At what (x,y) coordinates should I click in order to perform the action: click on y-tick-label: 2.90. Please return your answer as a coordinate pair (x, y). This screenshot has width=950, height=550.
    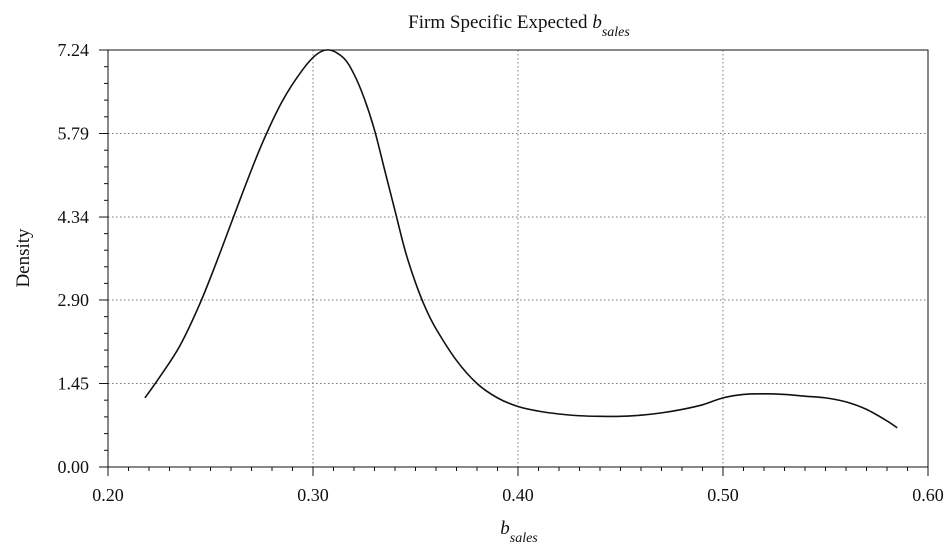
    Looking at the image, I should click on (74, 300).